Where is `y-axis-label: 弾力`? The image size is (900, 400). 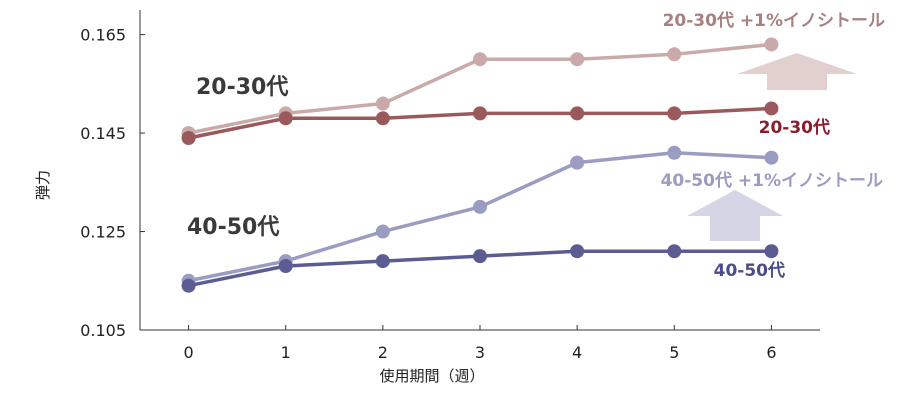 y-axis-label: 弾力 is located at coordinates (43, 185).